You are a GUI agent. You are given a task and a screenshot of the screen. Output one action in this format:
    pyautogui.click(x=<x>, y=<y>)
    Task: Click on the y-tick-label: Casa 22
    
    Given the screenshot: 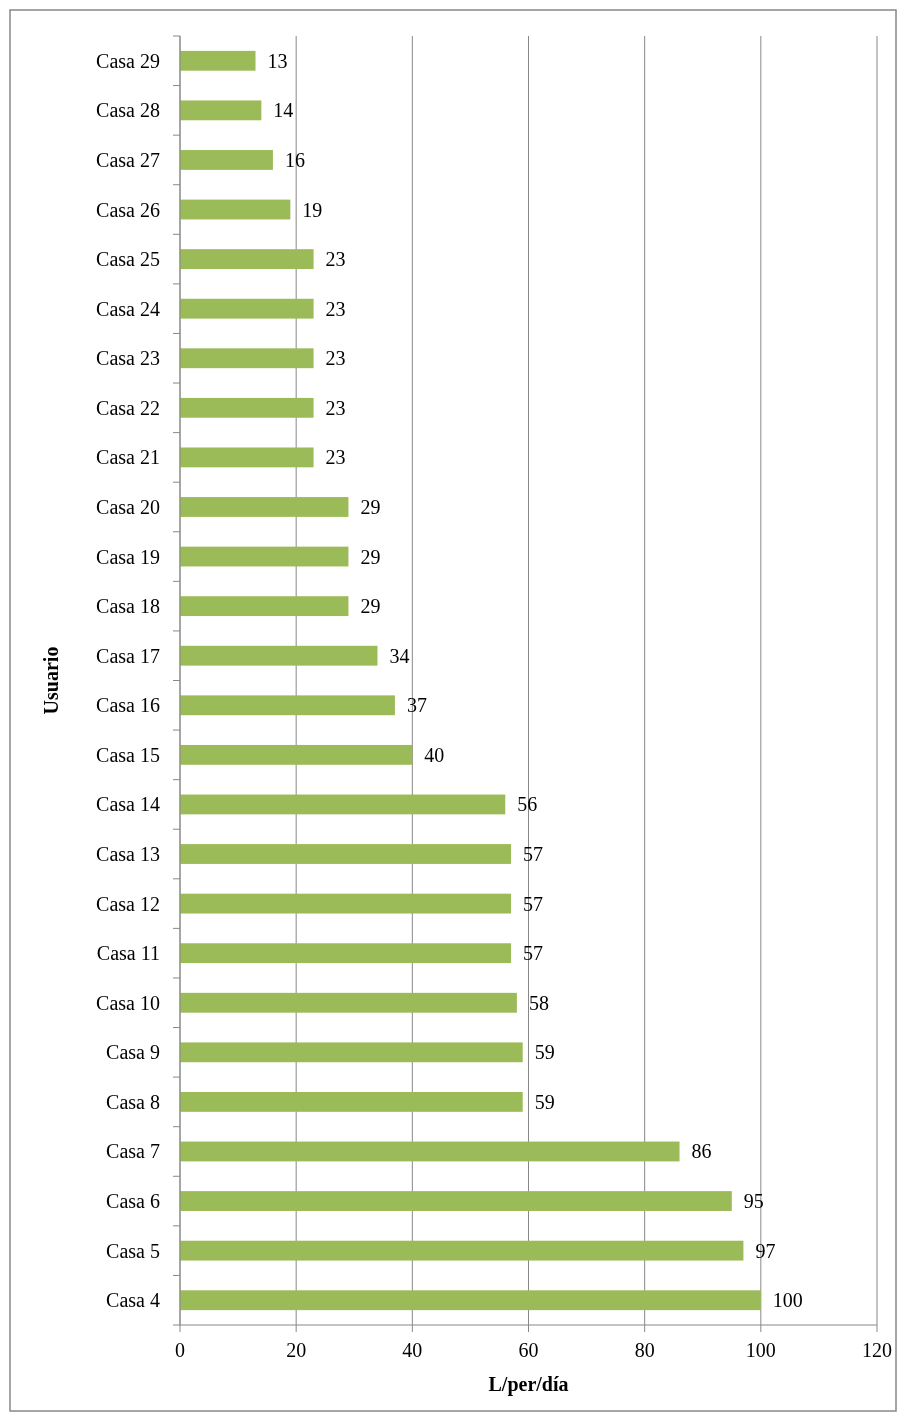 What is the action you would take?
    pyautogui.click(x=128, y=407)
    